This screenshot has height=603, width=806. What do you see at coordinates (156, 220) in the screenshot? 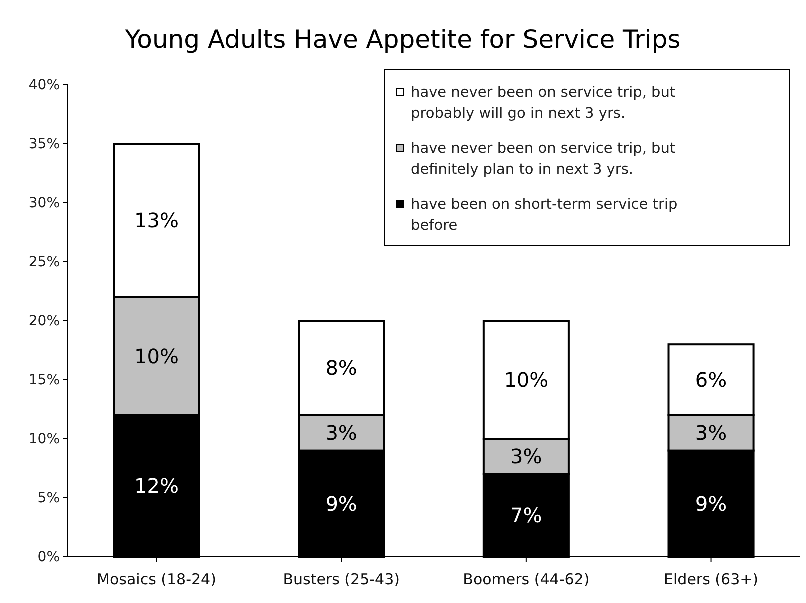
I see `data-label: 13%` at bounding box center [156, 220].